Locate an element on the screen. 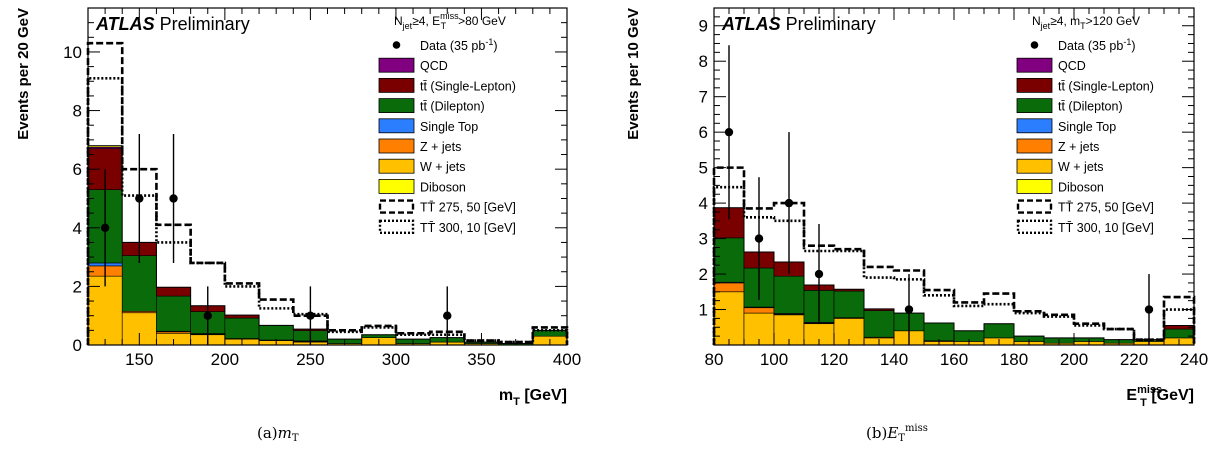  x-tick-label: 240 is located at coordinates (1194, 359).